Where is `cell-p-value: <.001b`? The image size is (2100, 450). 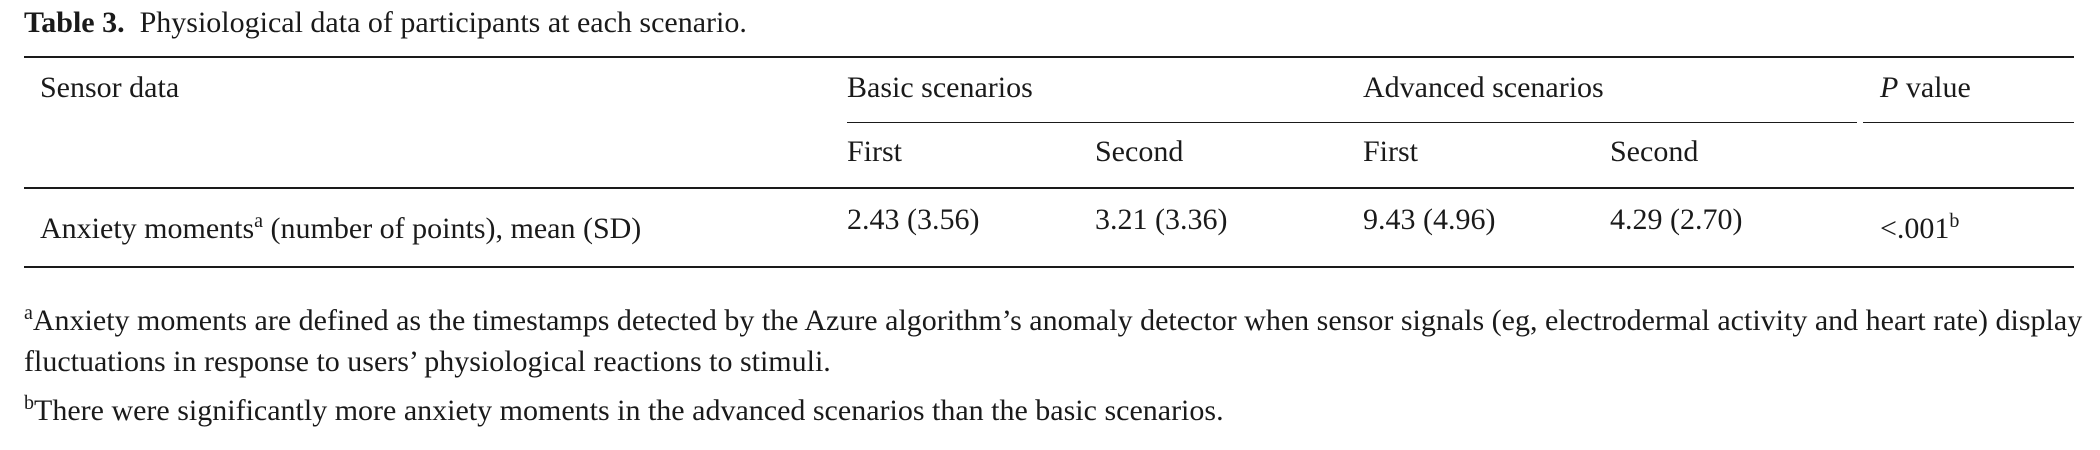 cell-p-value: <.001b is located at coordinates (1919, 229).